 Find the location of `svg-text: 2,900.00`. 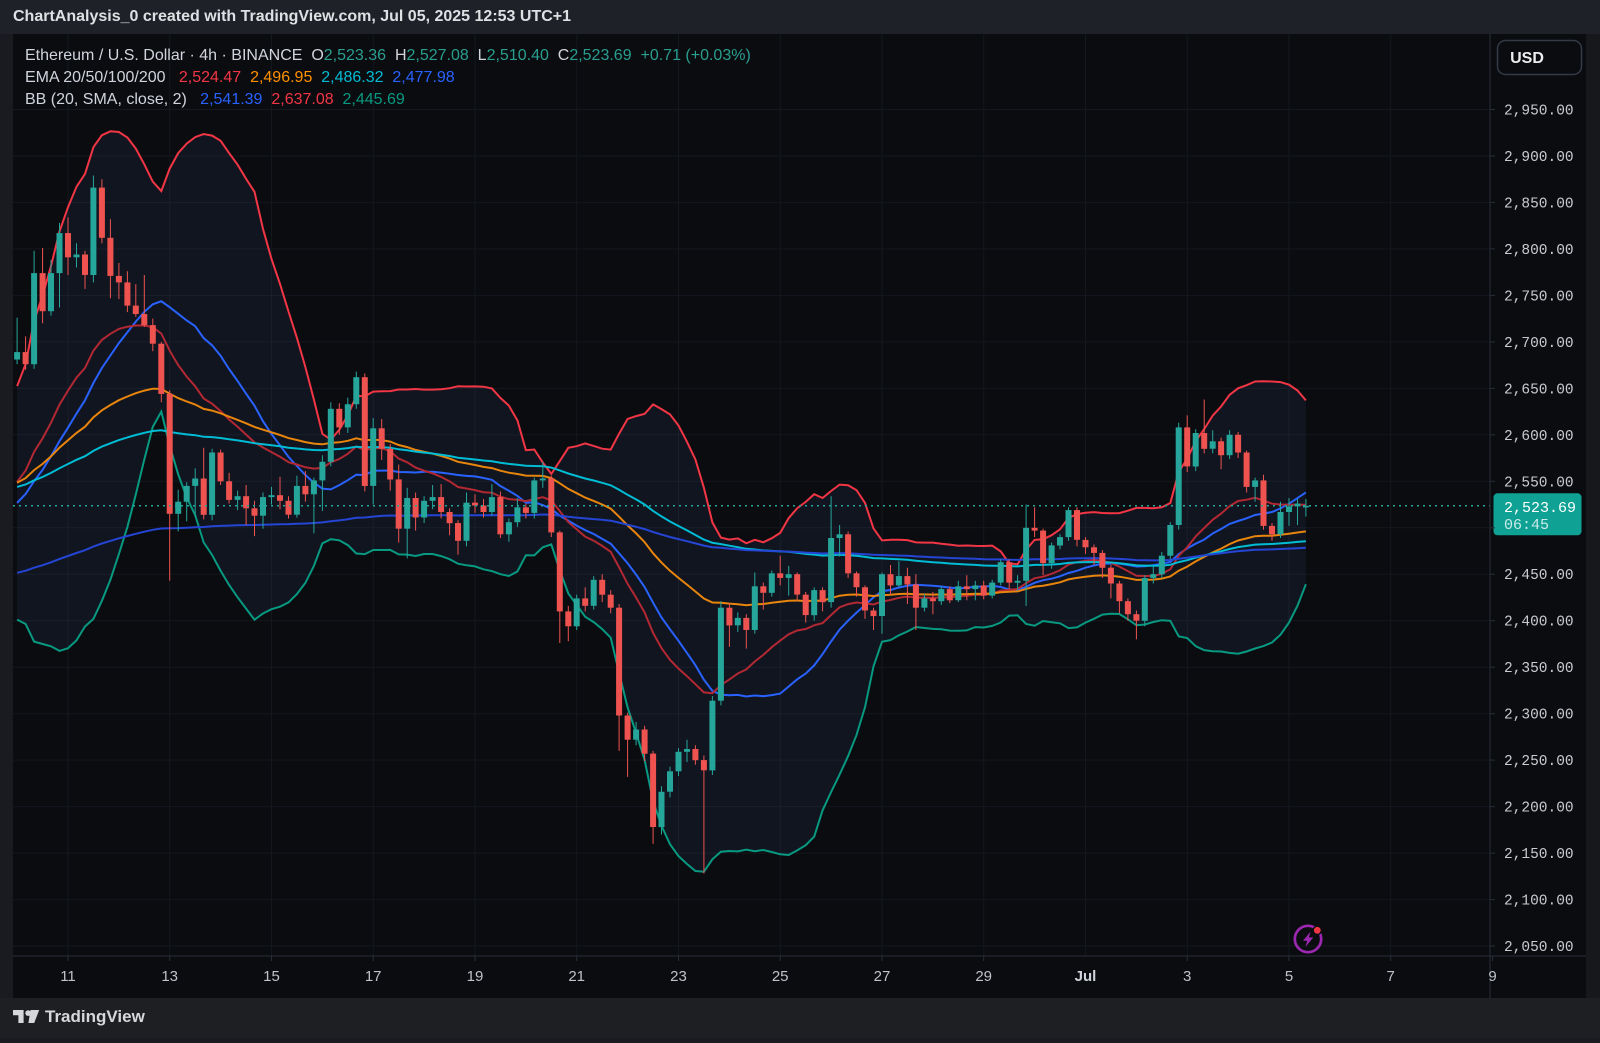

svg-text: 2,900.00 is located at coordinates (1539, 158).